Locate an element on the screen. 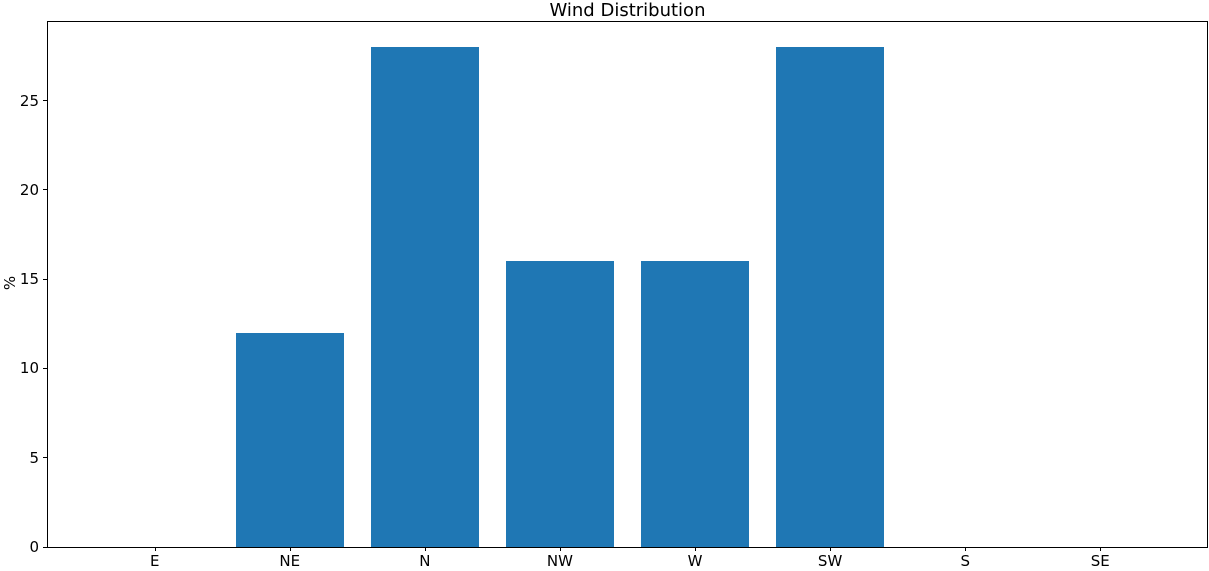  x-tick-label-SW: SW is located at coordinates (830, 561).